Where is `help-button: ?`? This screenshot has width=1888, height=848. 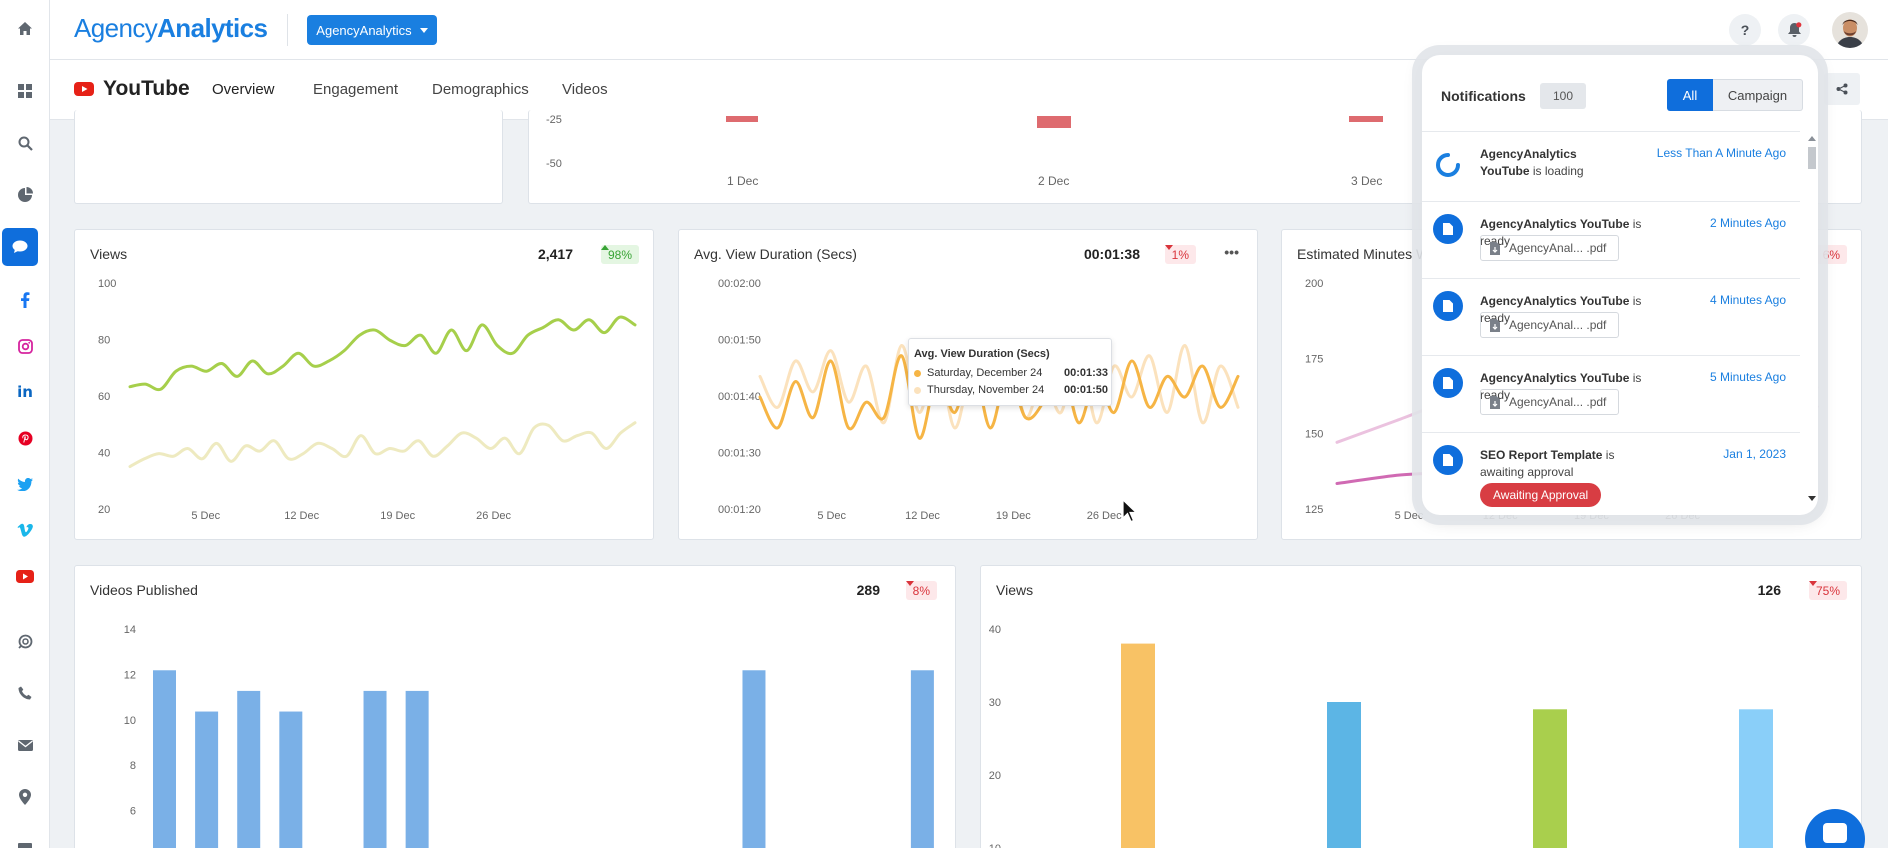 help-button: ? is located at coordinates (1745, 30).